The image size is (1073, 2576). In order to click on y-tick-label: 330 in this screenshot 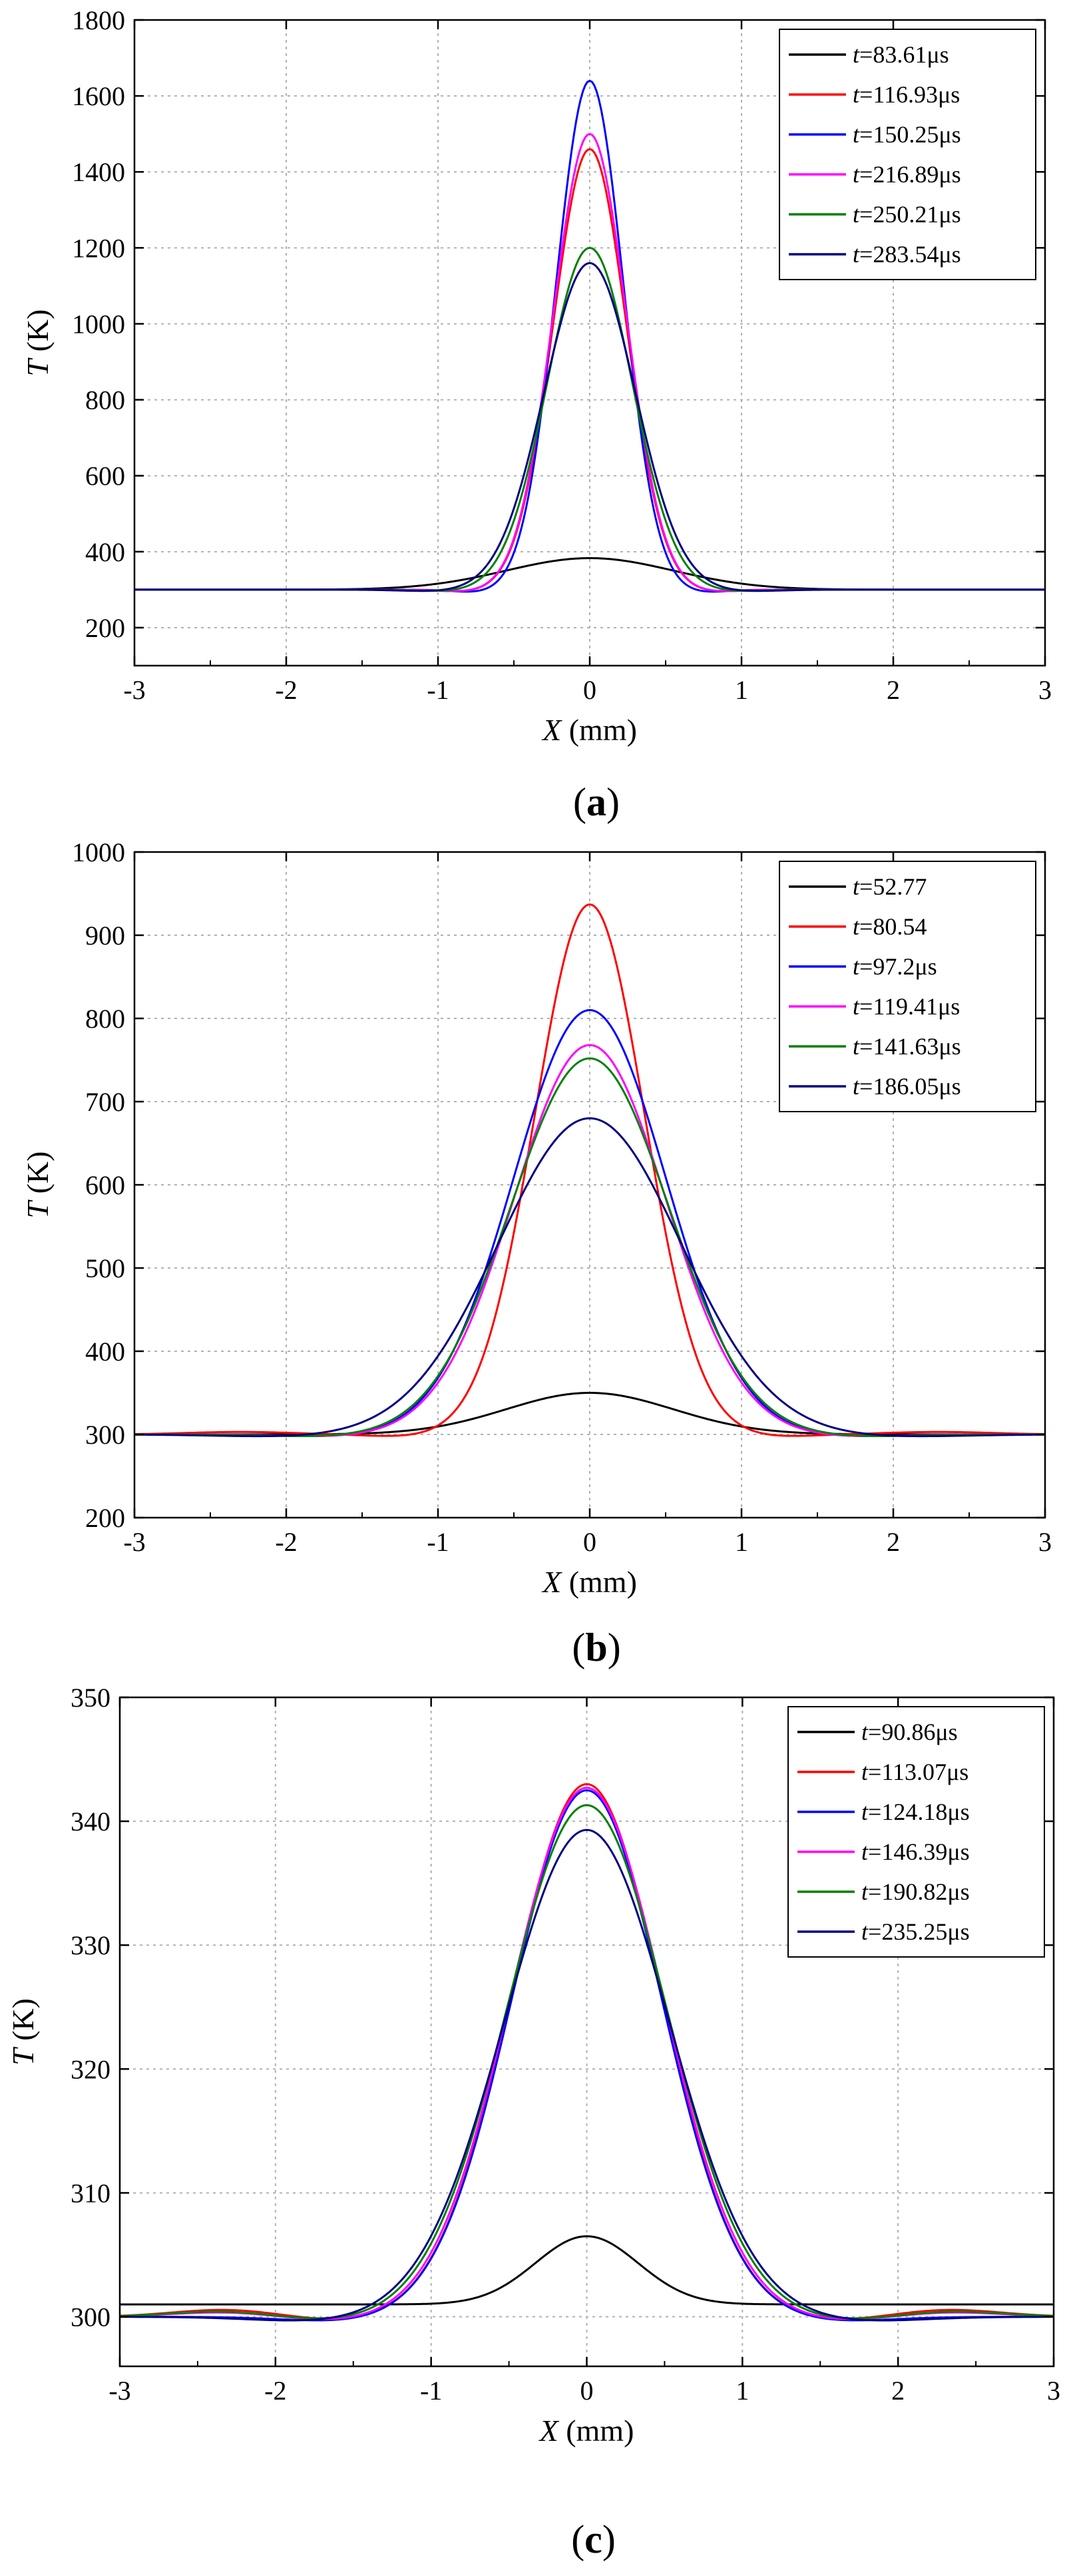, I will do `click(90, 1945)`.